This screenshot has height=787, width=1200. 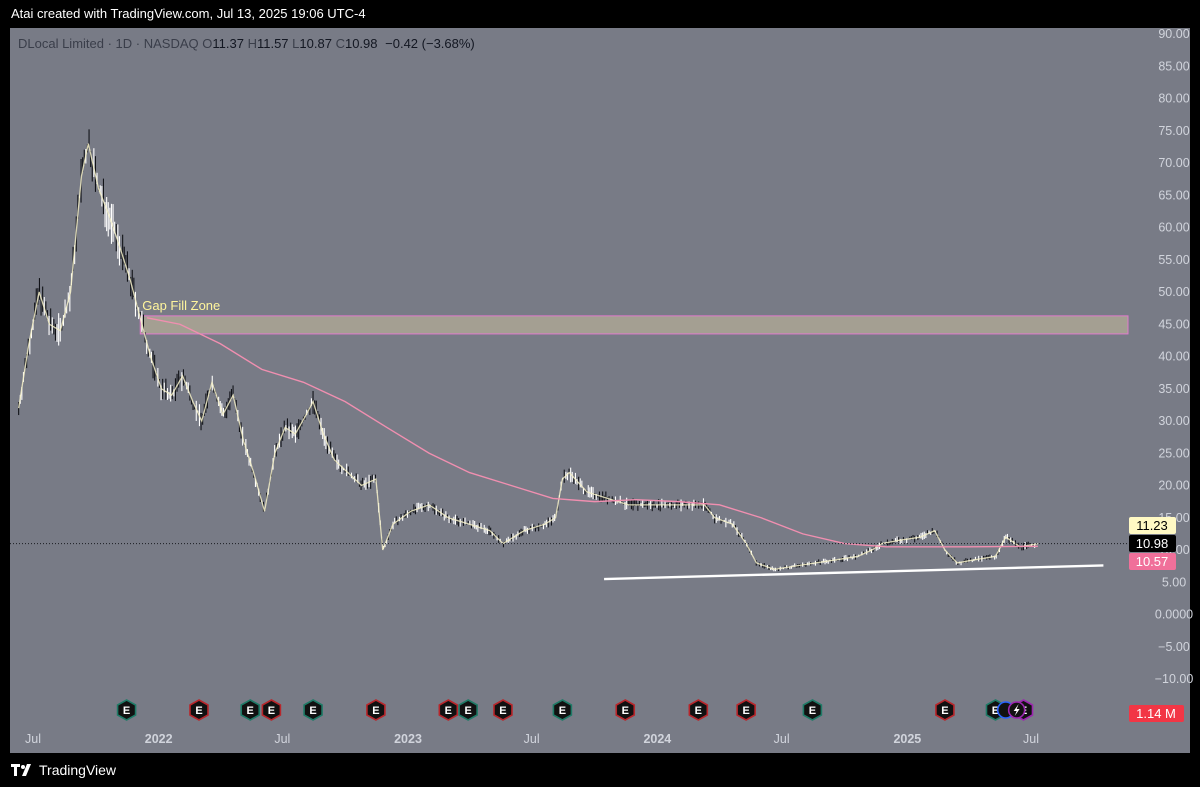 I want to click on y-axis-tick-label: 25.00, so click(x=1173, y=453).